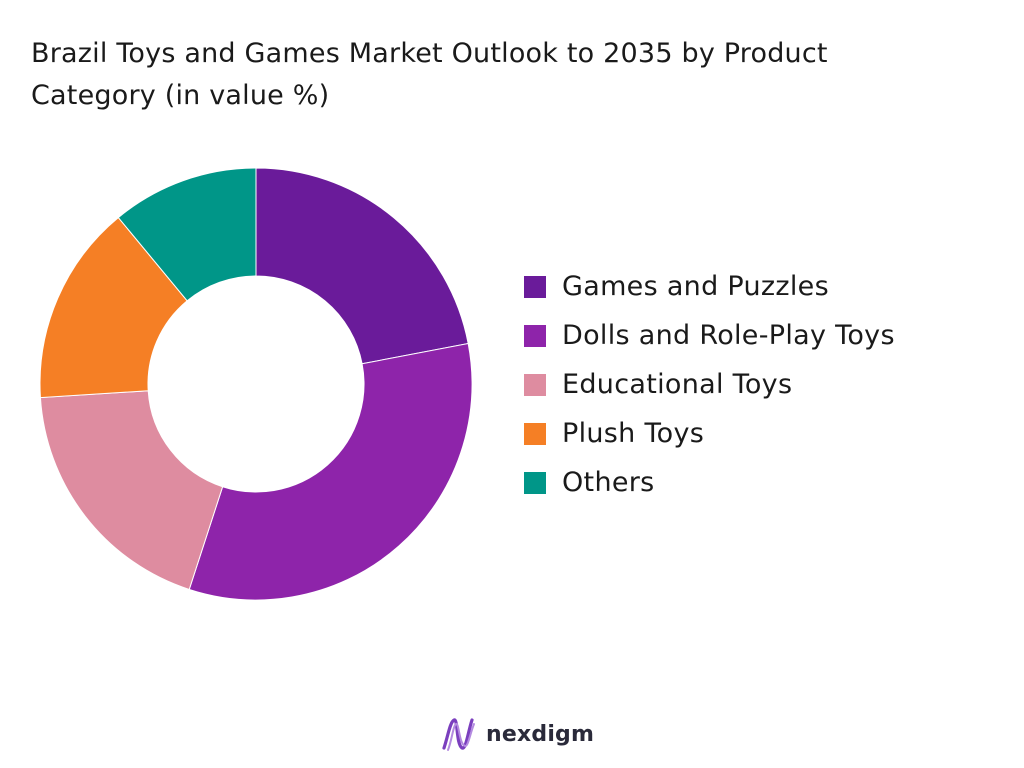 The image size is (1024, 768). What do you see at coordinates (131, 490) in the screenshot?
I see `donut-slice-educational-toys` at bounding box center [131, 490].